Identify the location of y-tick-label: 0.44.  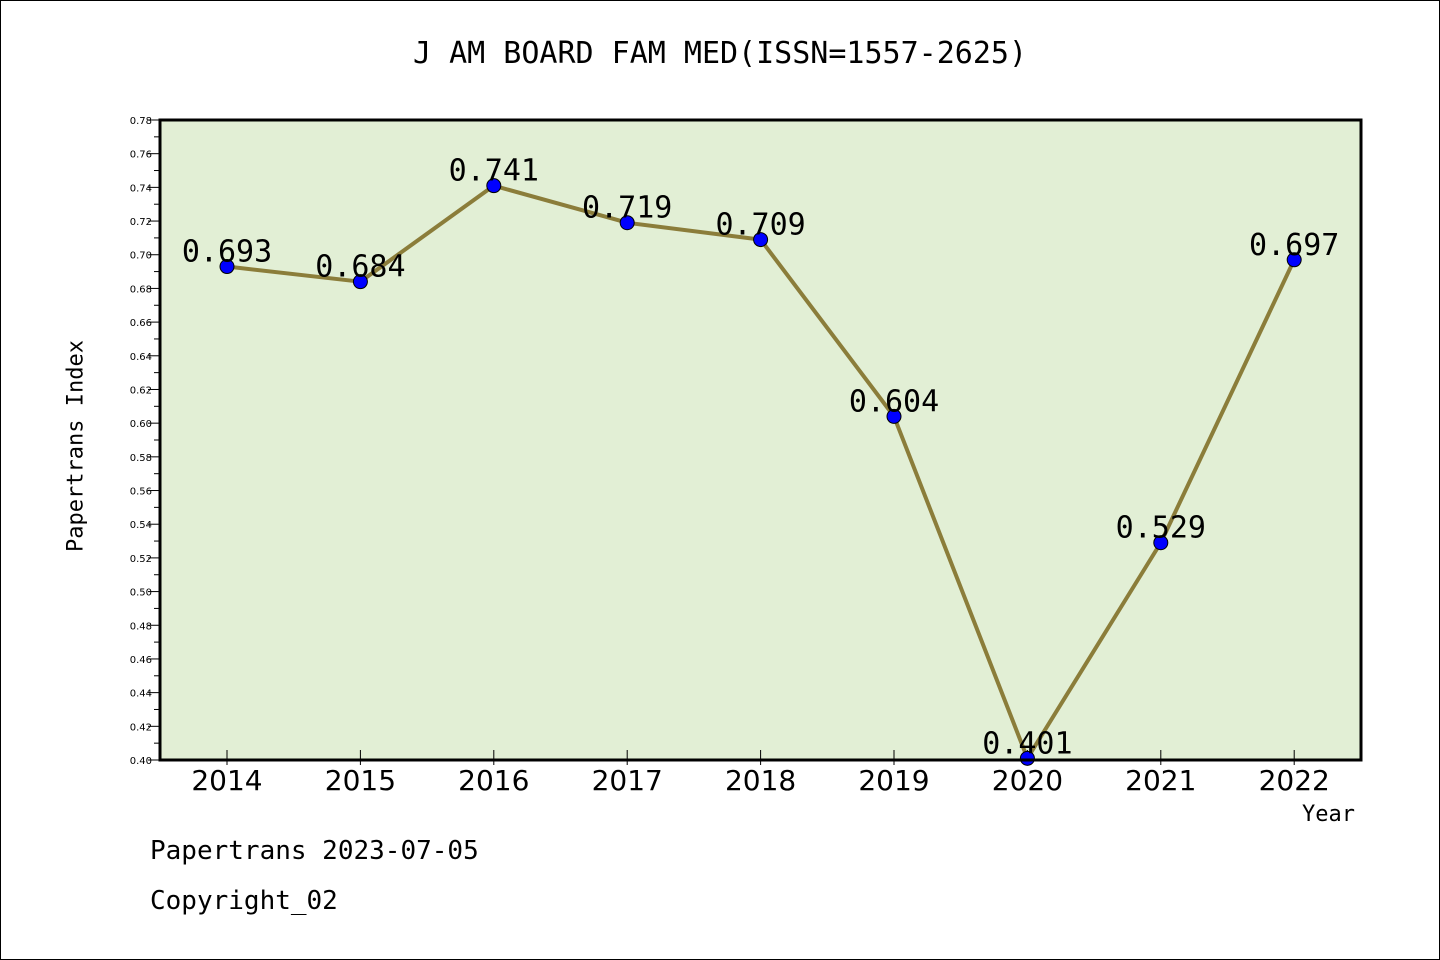
(141, 694).